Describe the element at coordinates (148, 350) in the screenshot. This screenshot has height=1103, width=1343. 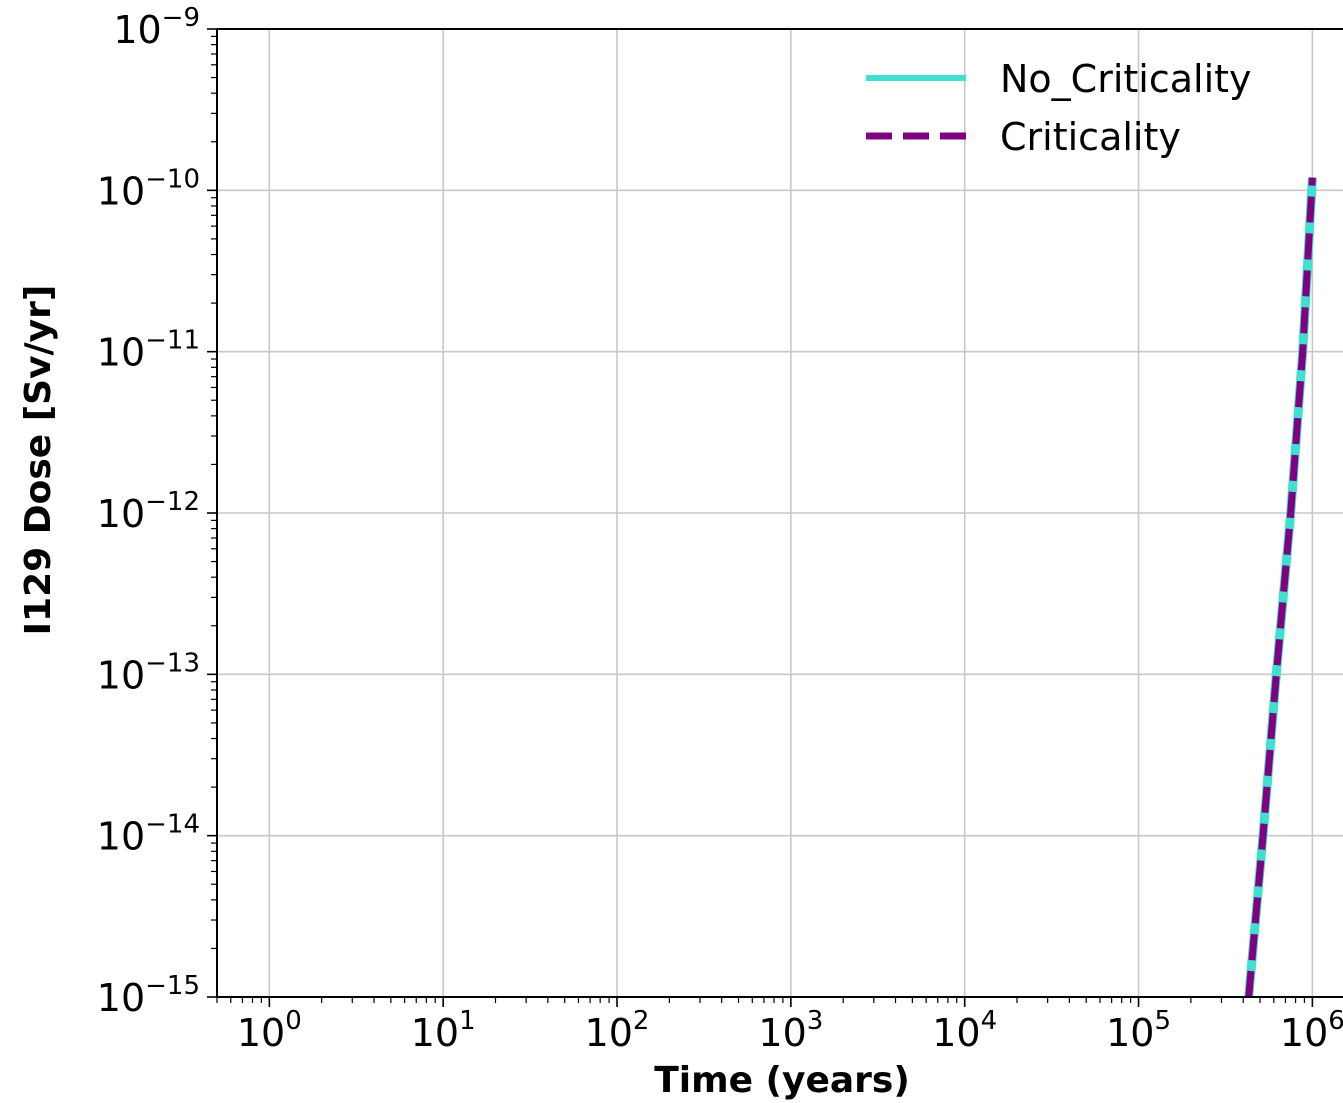
I see `y-tick-label-2: 10−11` at that location.